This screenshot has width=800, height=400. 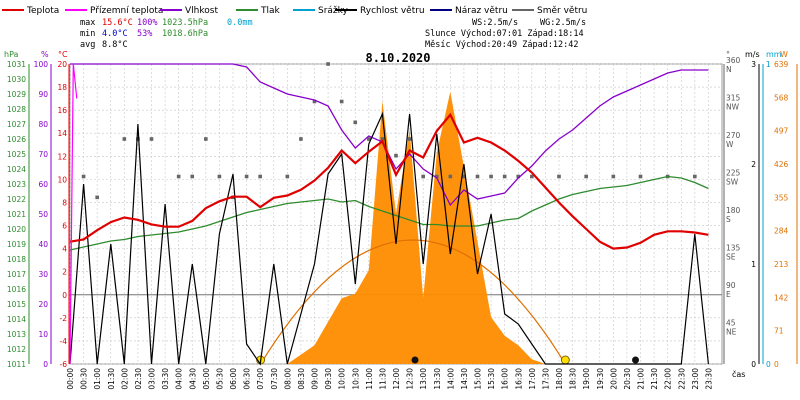 I want to click on tick-label-wind: 2, so click(x=753, y=164).